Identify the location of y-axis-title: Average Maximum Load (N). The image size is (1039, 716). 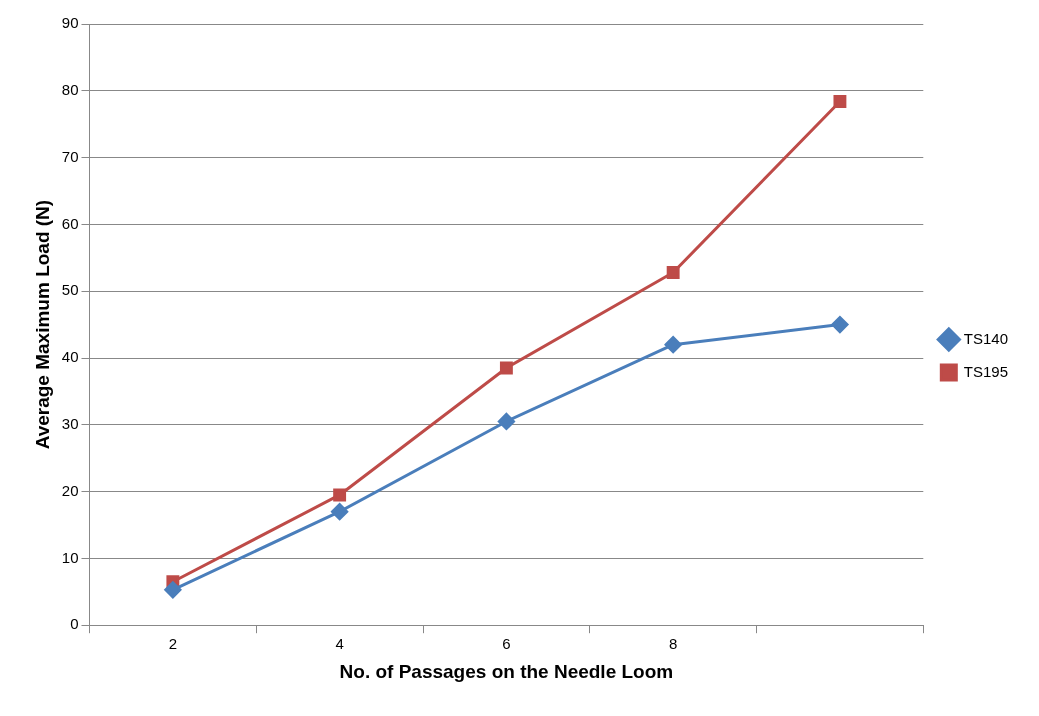
(42, 324).